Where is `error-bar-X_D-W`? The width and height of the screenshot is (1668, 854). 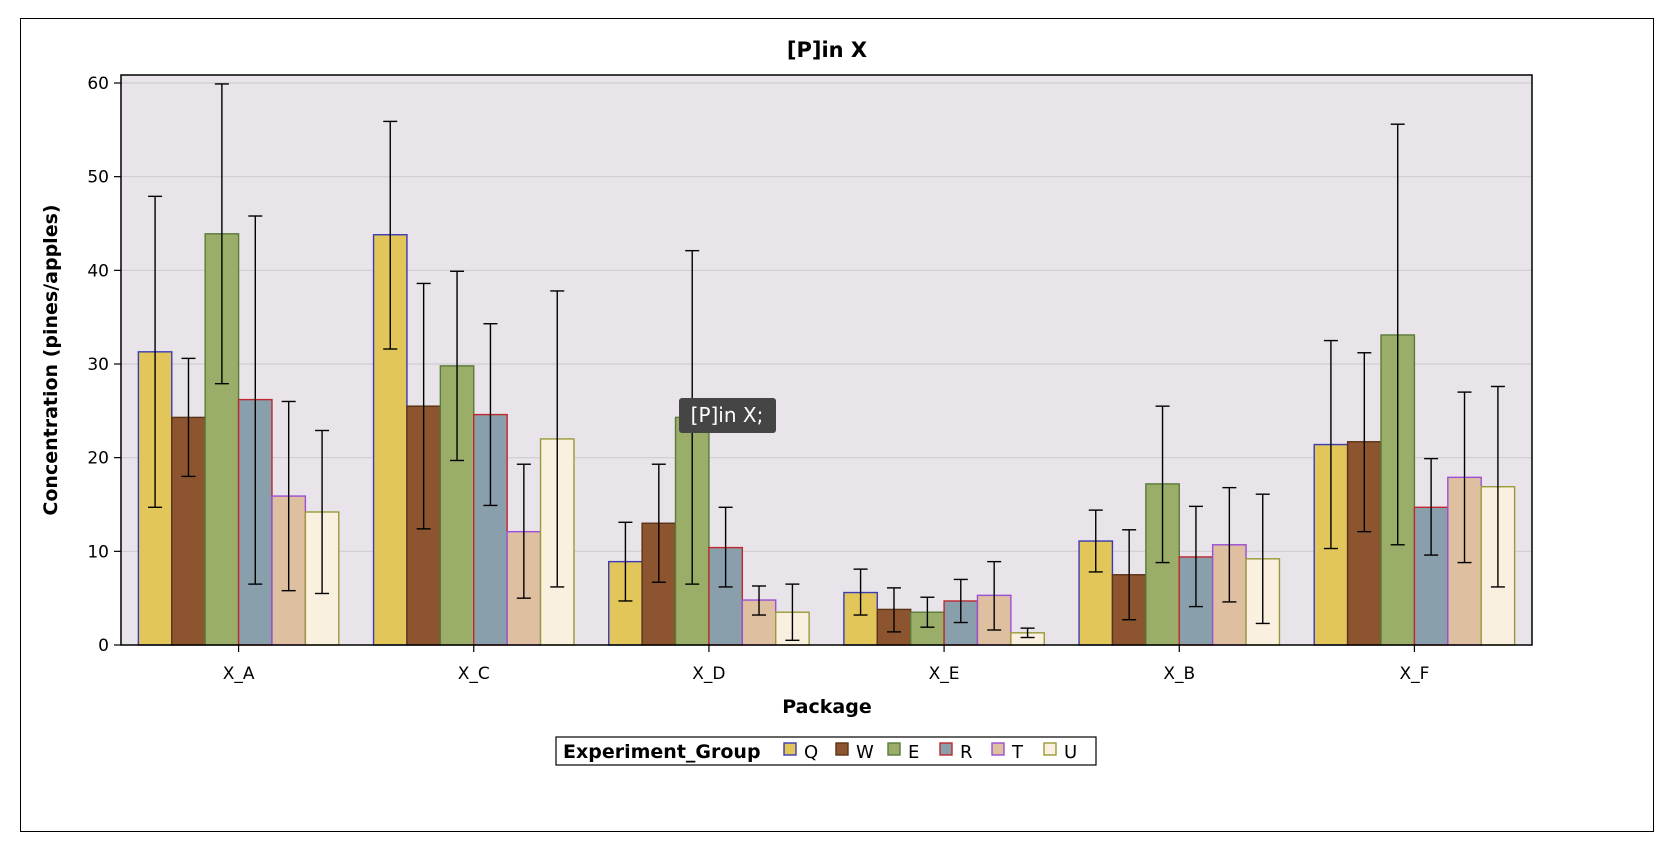 error-bar-X_D-W is located at coordinates (658, 523).